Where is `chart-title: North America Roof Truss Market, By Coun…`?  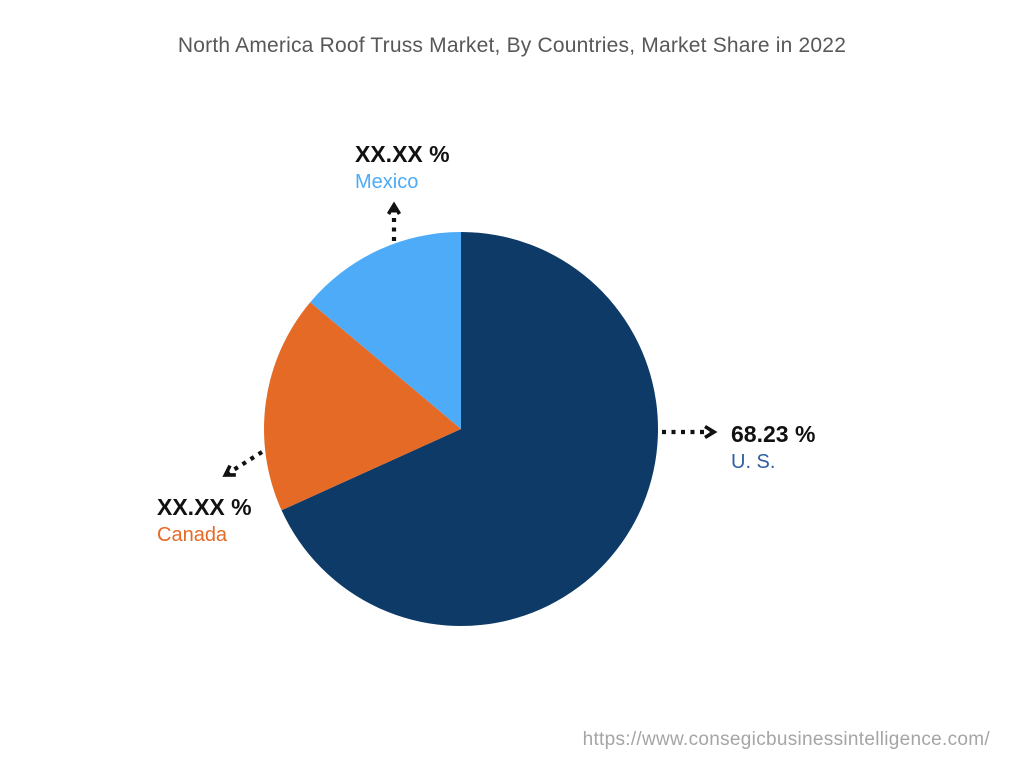
chart-title: North America Roof Truss Market, By Coun… is located at coordinates (512, 45).